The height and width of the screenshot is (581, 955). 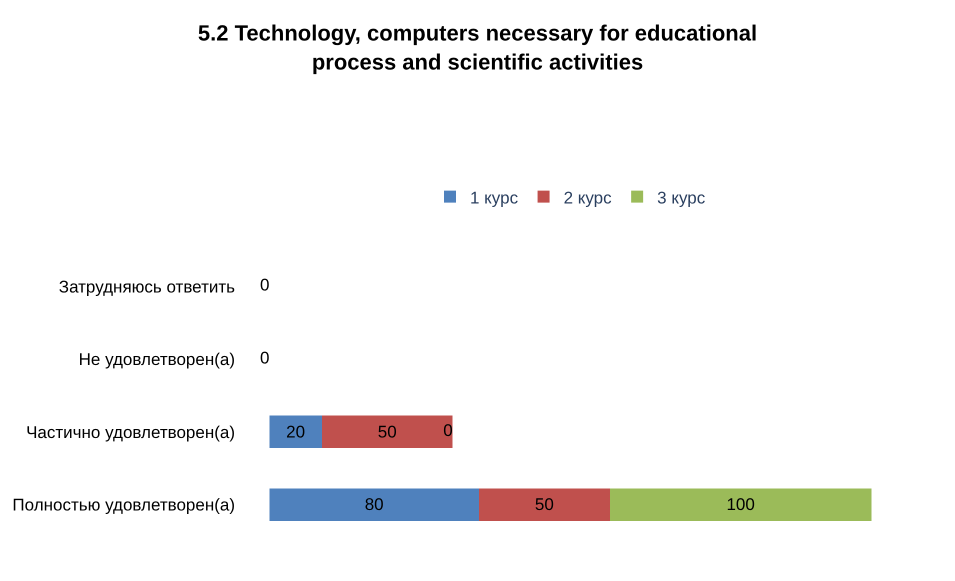 I want to click on y-tick-label: Не удовлетворен(а), so click(x=156, y=360).